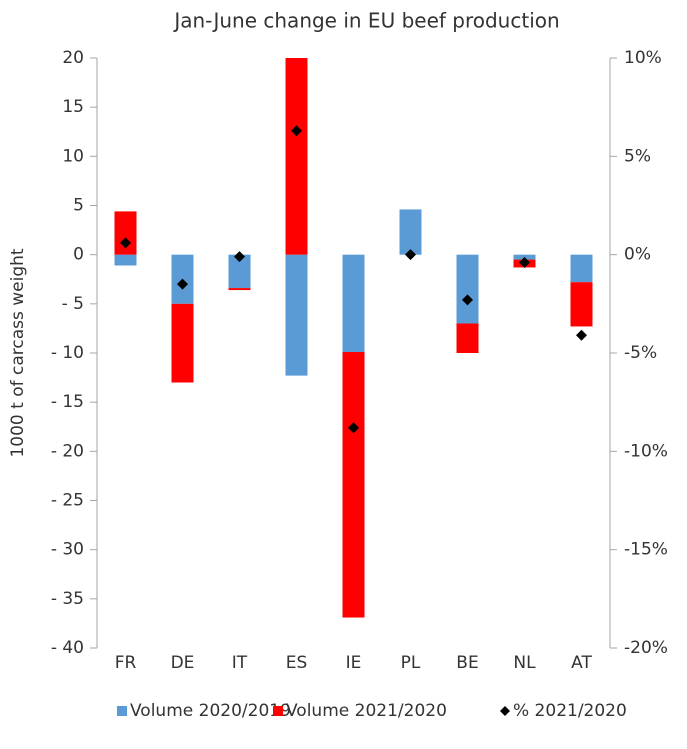  What do you see at coordinates (570, 711) in the screenshot?
I see `legend-label: % 2021/2020` at bounding box center [570, 711].